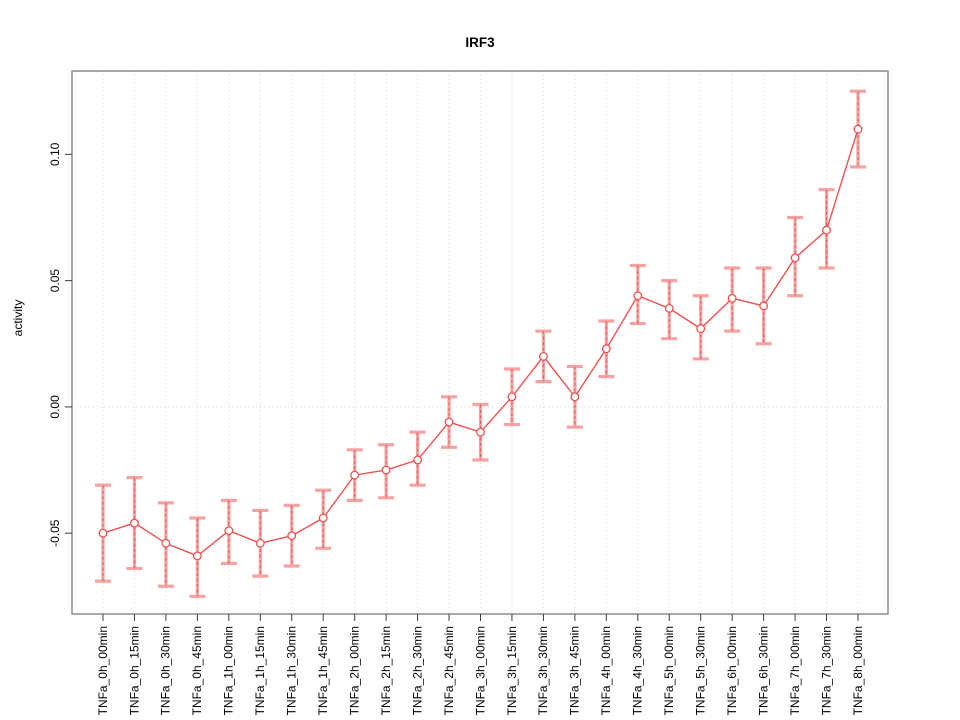 This screenshot has height=720, width=960. I want to click on x-tick-label: TNFa_7h_30min, so click(826, 670).